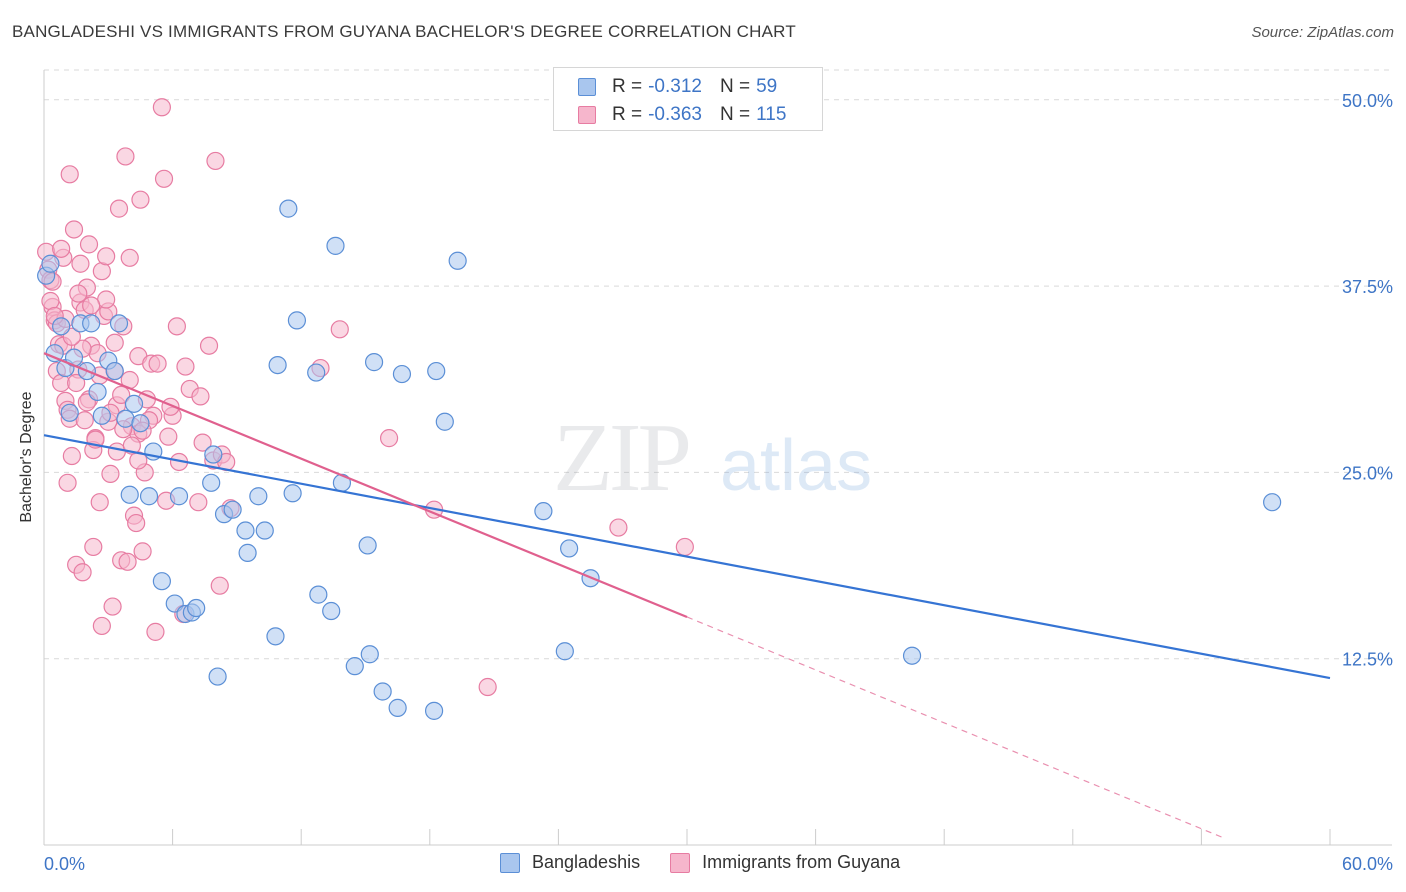  Describe the element at coordinates (1367, 101) in the screenshot. I see `y-tick-label: 50.0%` at that location.